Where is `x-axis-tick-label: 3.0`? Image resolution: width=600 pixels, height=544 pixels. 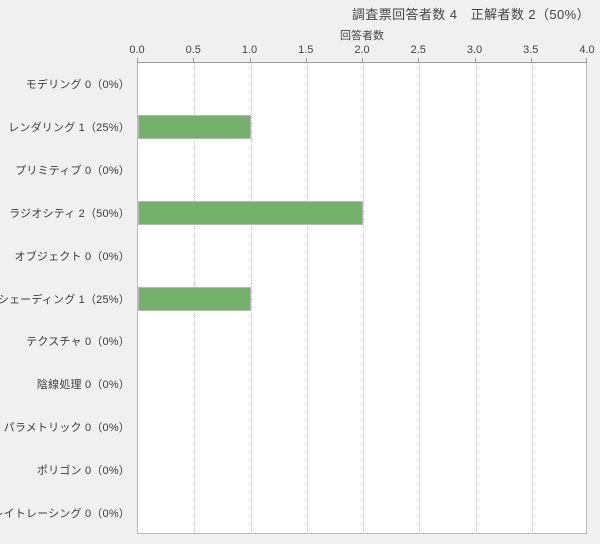 x-axis-tick-label: 3.0 is located at coordinates (474, 50).